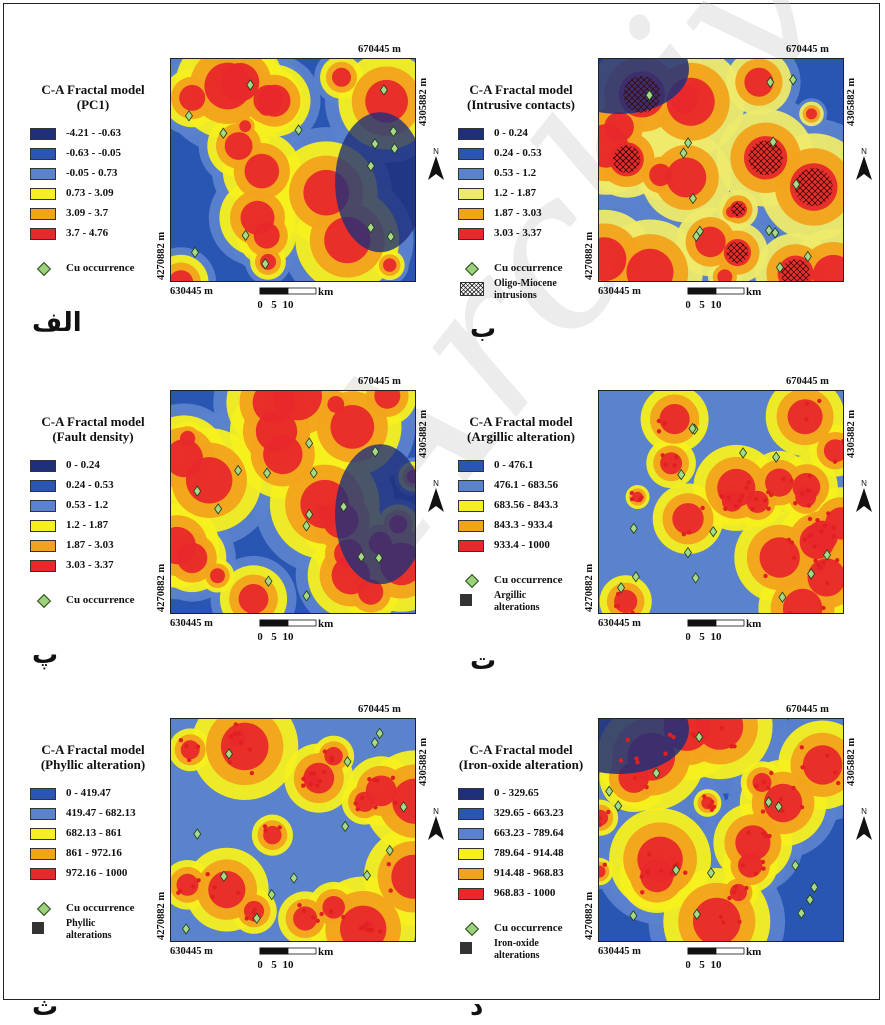 The image size is (885, 1025). Describe the element at coordinates (92, 173) in the screenshot. I see `legend-class-label: -0.05 - 0.73` at that location.